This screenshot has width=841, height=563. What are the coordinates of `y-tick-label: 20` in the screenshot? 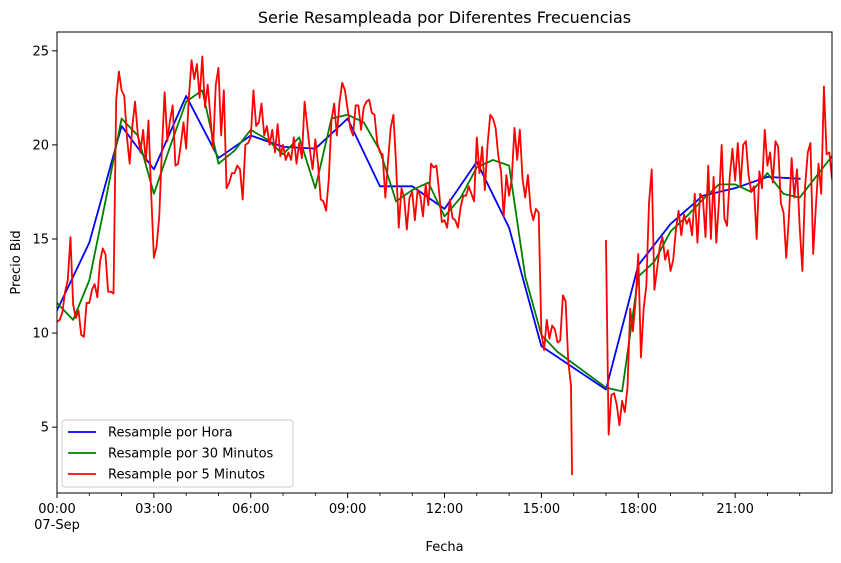 It's located at (40, 145).